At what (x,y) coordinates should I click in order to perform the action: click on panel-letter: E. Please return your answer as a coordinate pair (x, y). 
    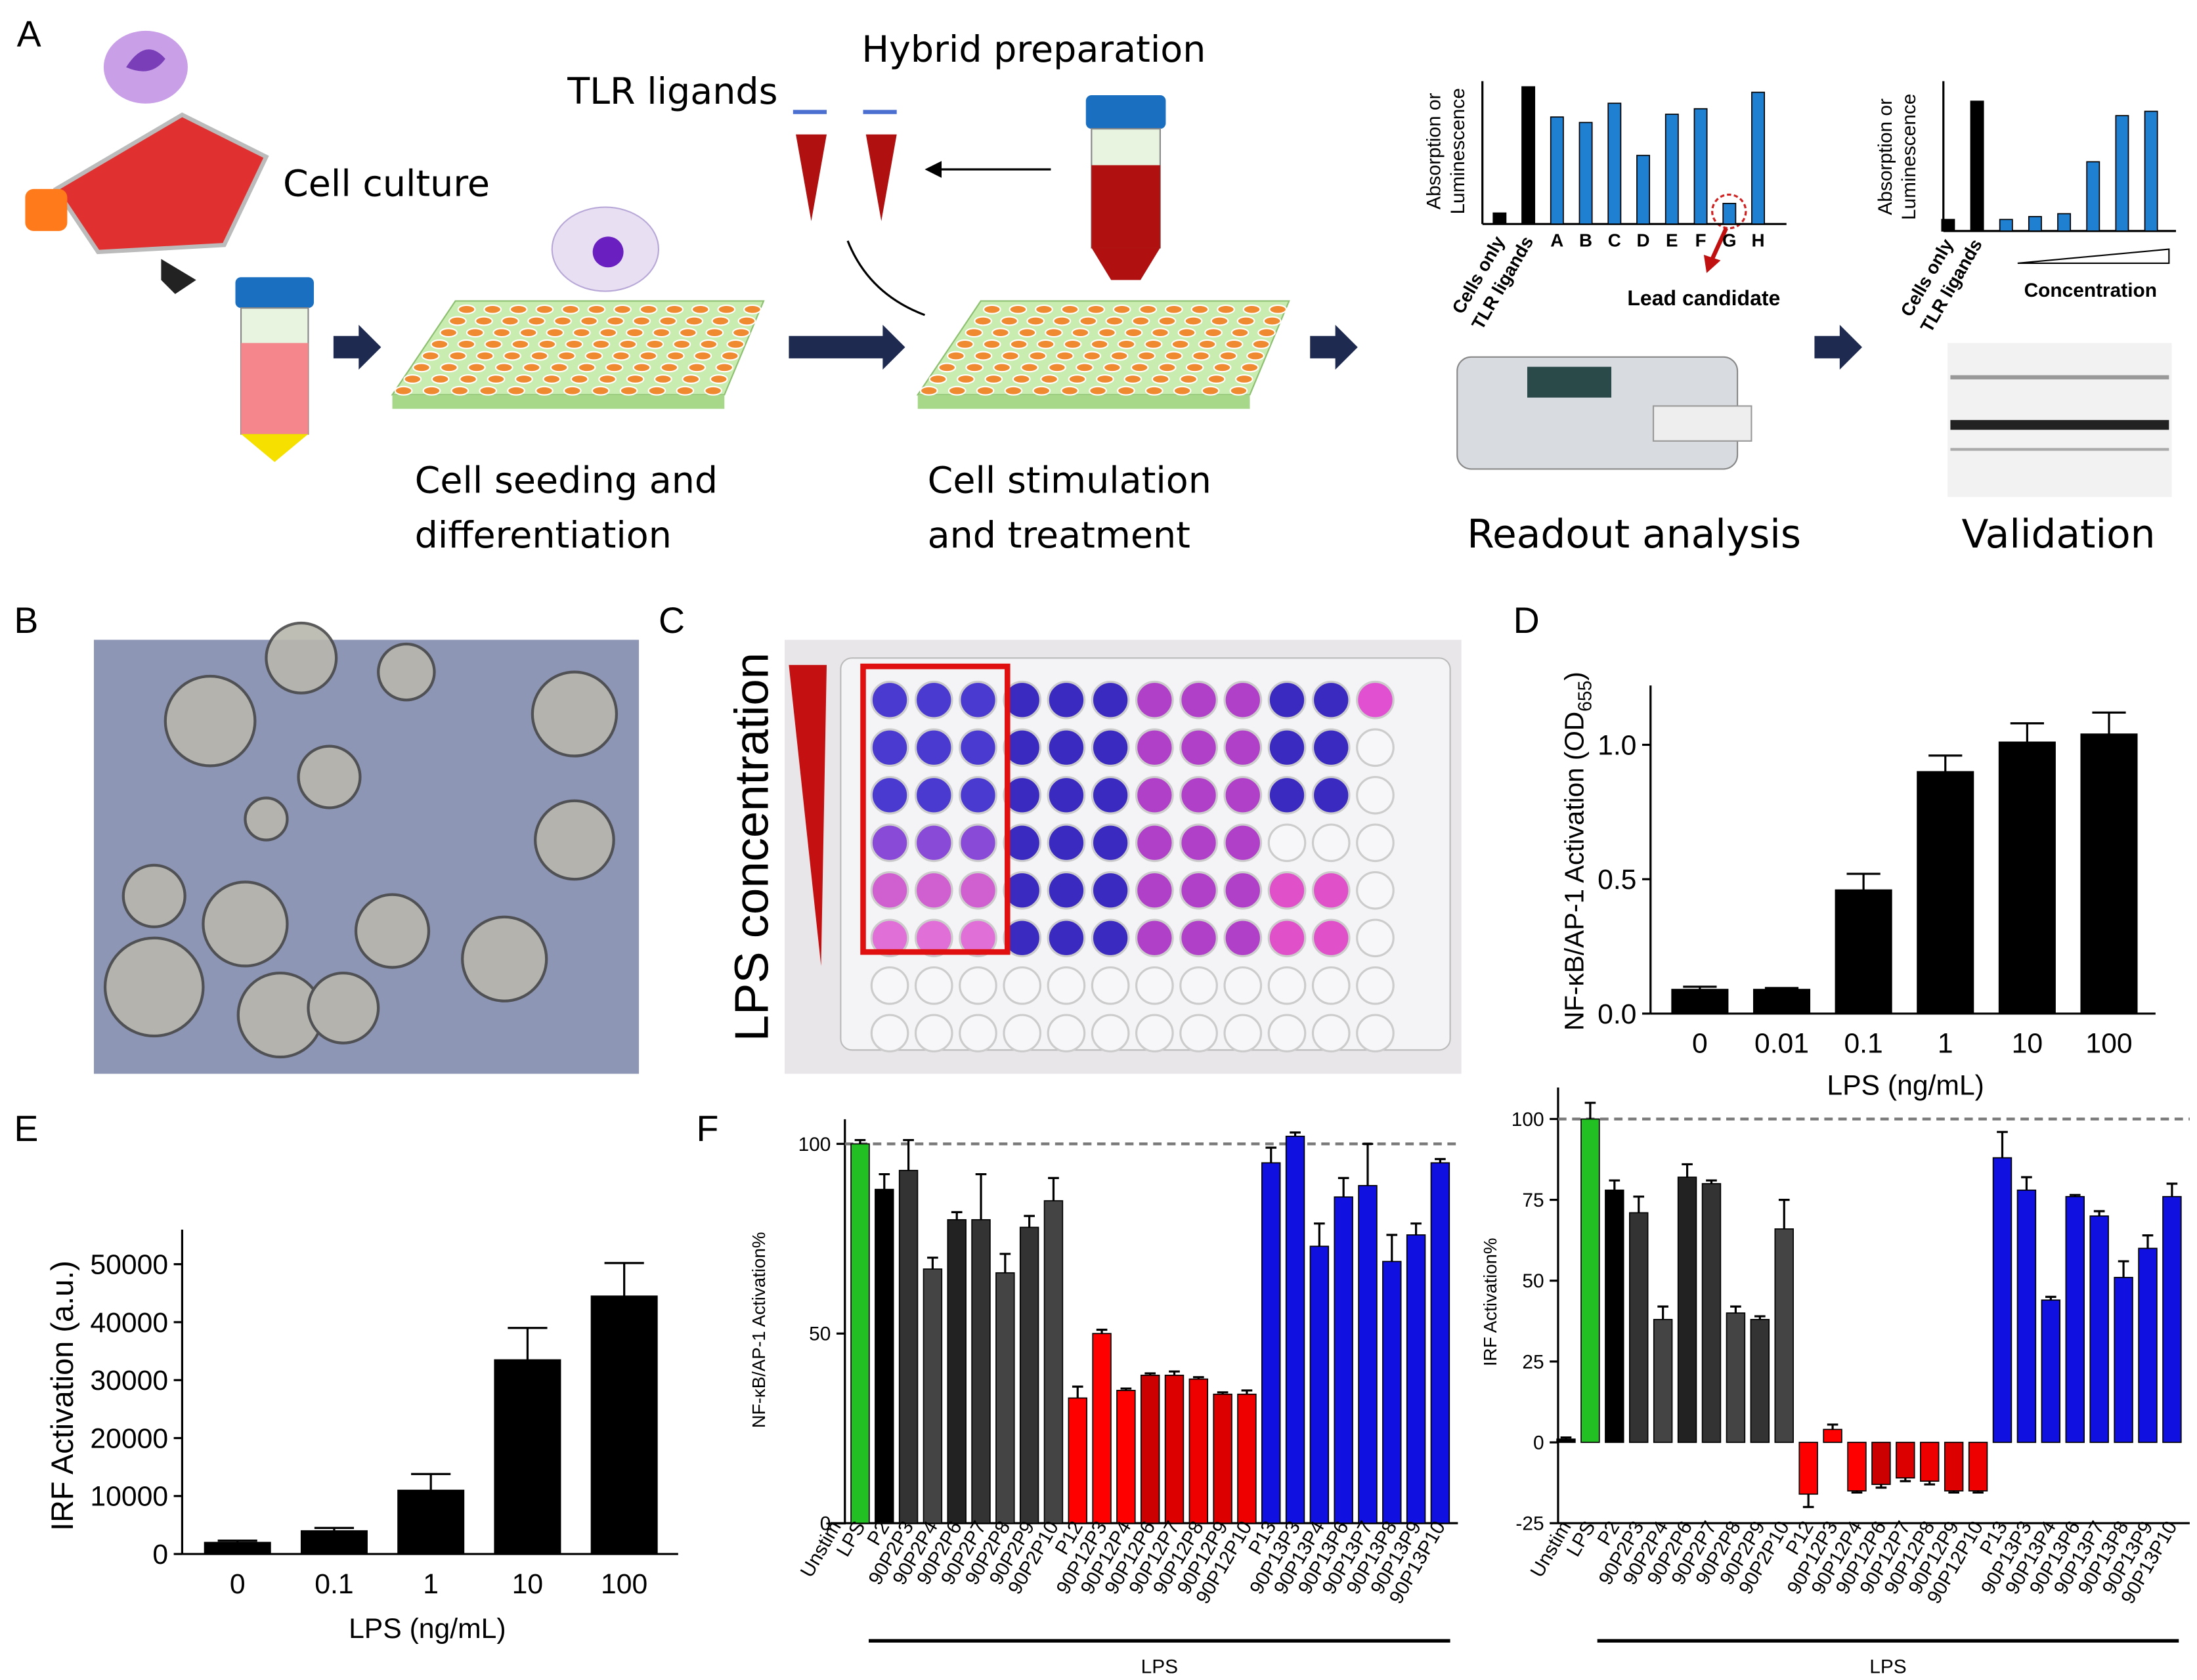
    Looking at the image, I should click on (26, 1128).